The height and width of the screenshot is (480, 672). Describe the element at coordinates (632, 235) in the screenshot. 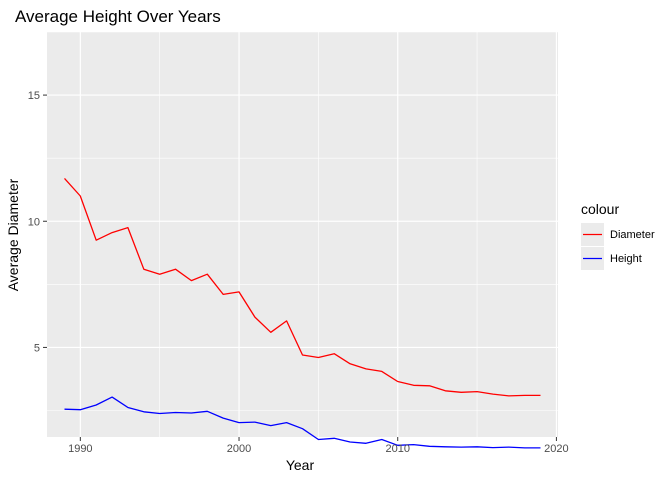

I see `legend-label-diameter: Diameter` at that location.